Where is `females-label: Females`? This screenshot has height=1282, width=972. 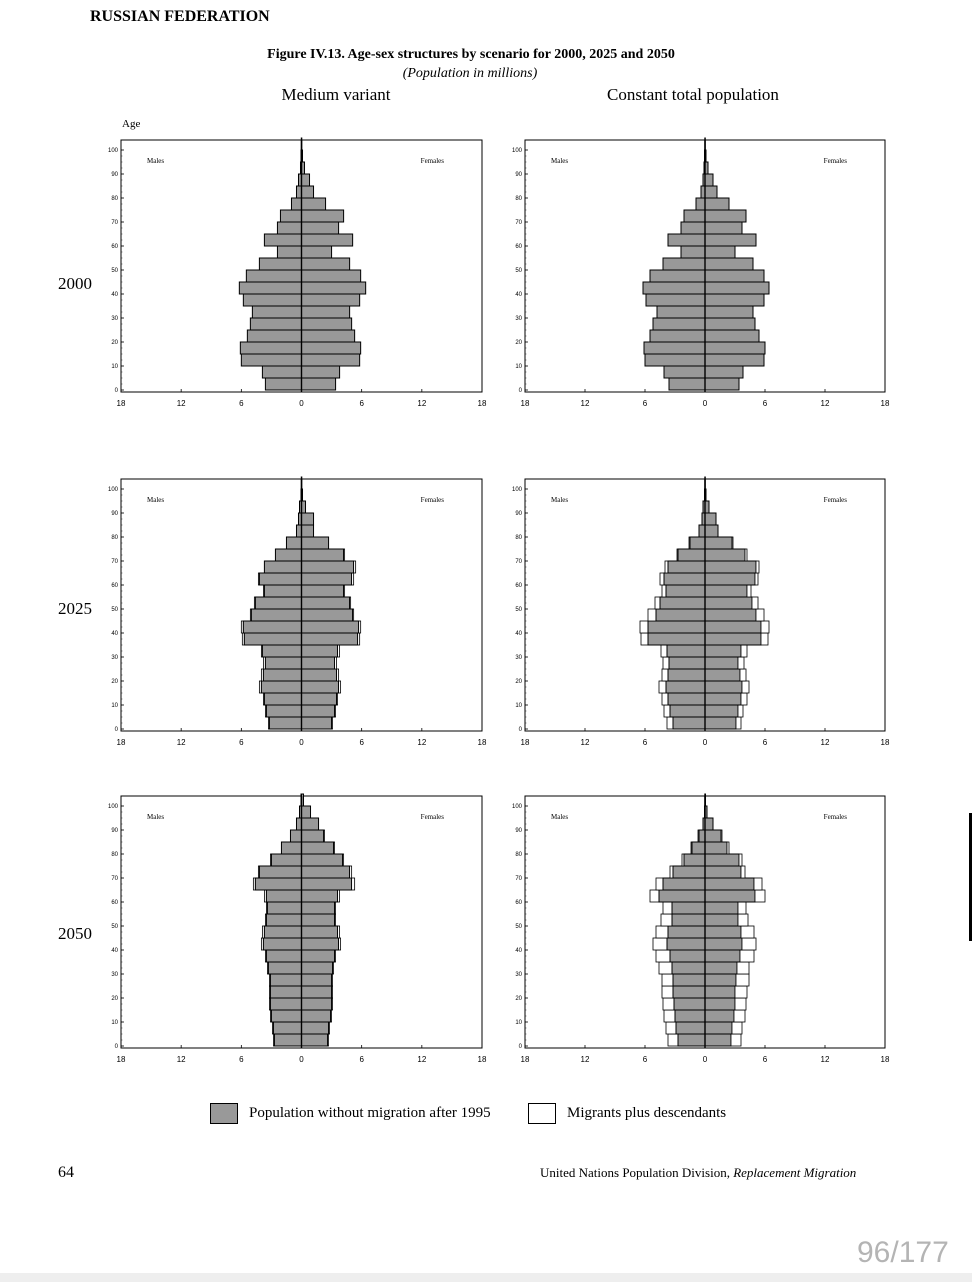 females-label: Females is located at coordinates (836, 161).